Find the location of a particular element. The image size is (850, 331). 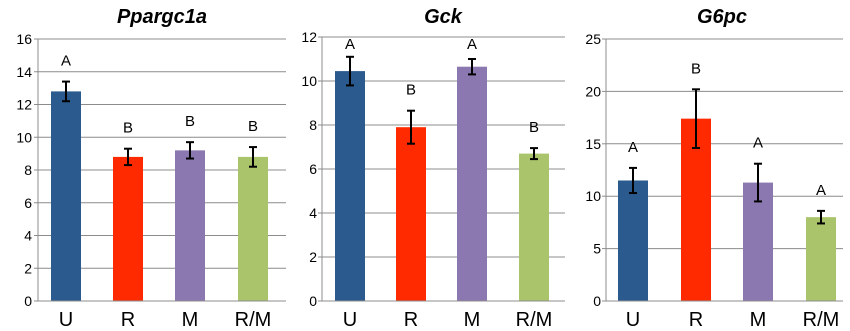

y-tick-label: 20 is located at coordinates (593, 91).